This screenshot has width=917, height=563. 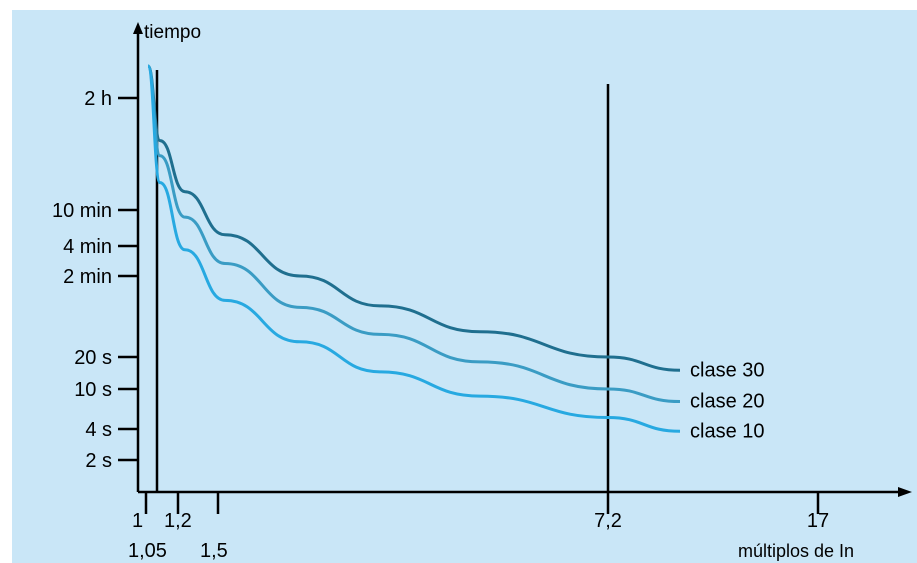 What do you see at coordinates (608, 521) in the screenshot?
I see `x-tick-label: 7,2` at bounding box center [608, 521].